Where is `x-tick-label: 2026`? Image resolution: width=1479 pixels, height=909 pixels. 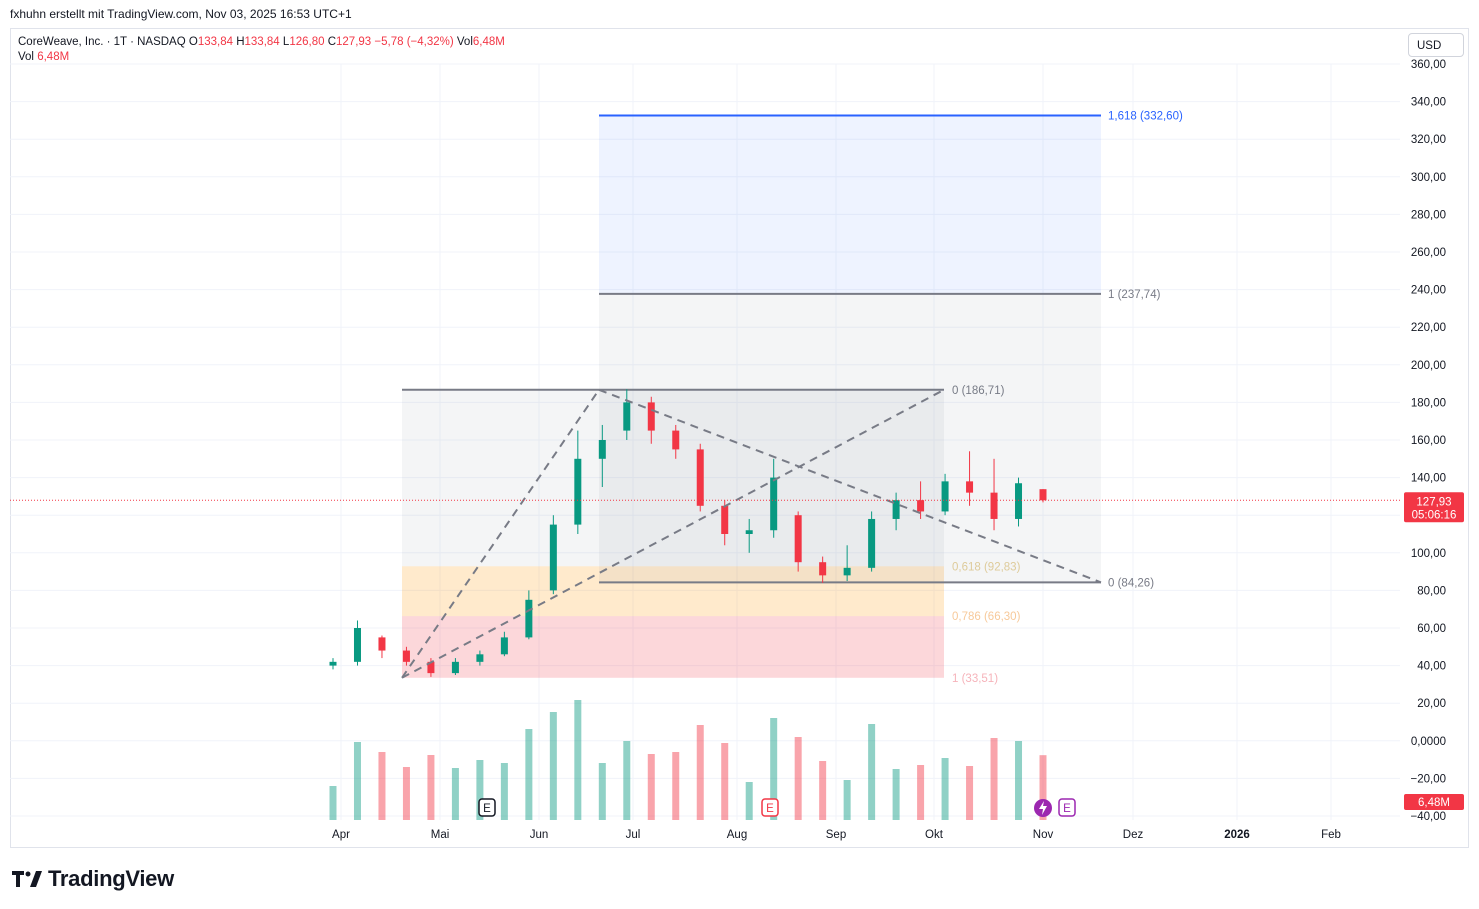 x-tick-label: 2026 is located at coordinates (1237, 835).